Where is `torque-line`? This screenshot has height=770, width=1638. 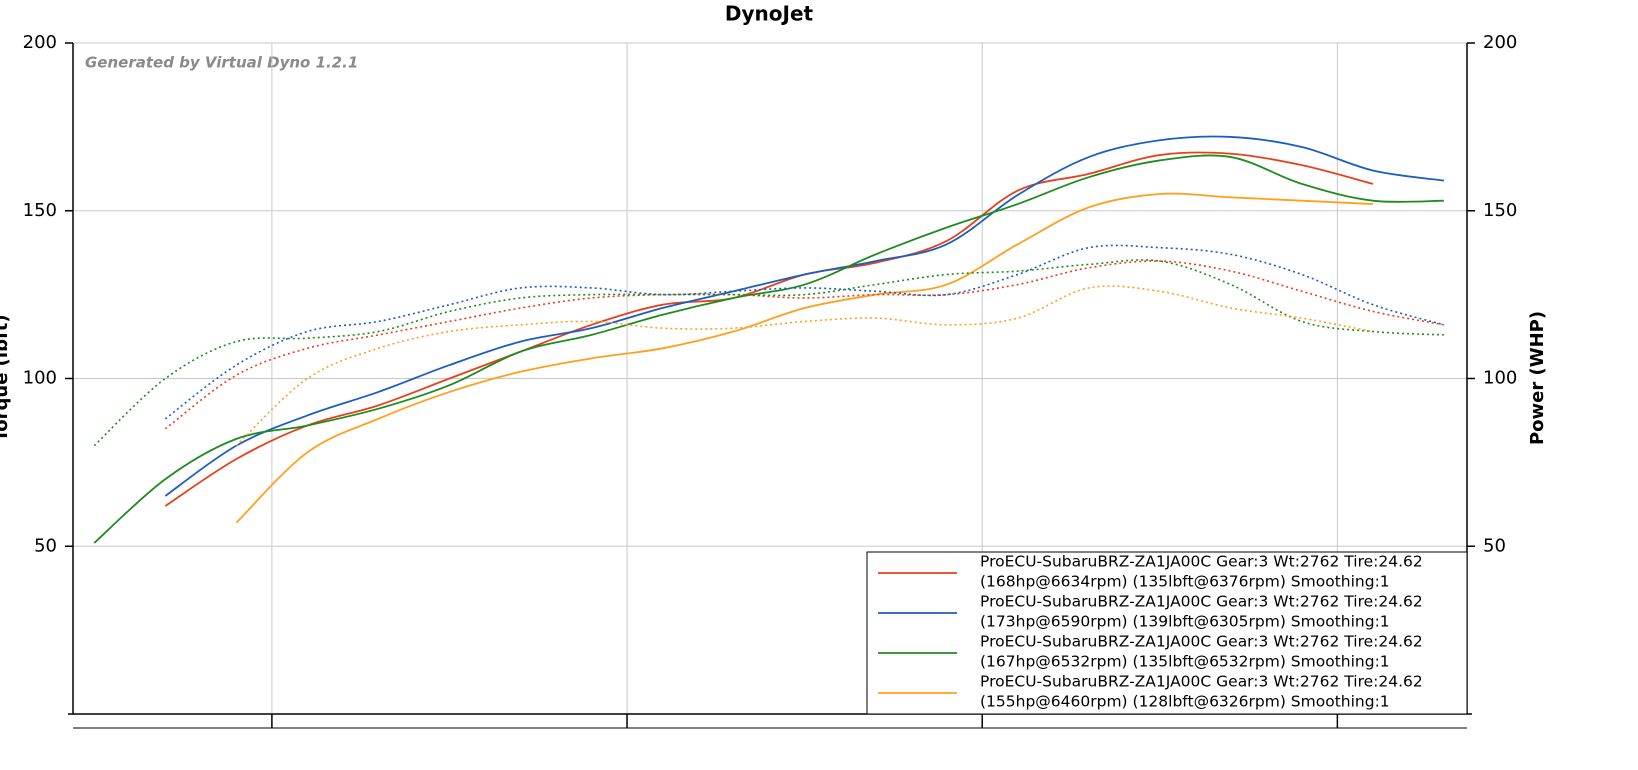
torque-line is located at coordinates (804, 366).